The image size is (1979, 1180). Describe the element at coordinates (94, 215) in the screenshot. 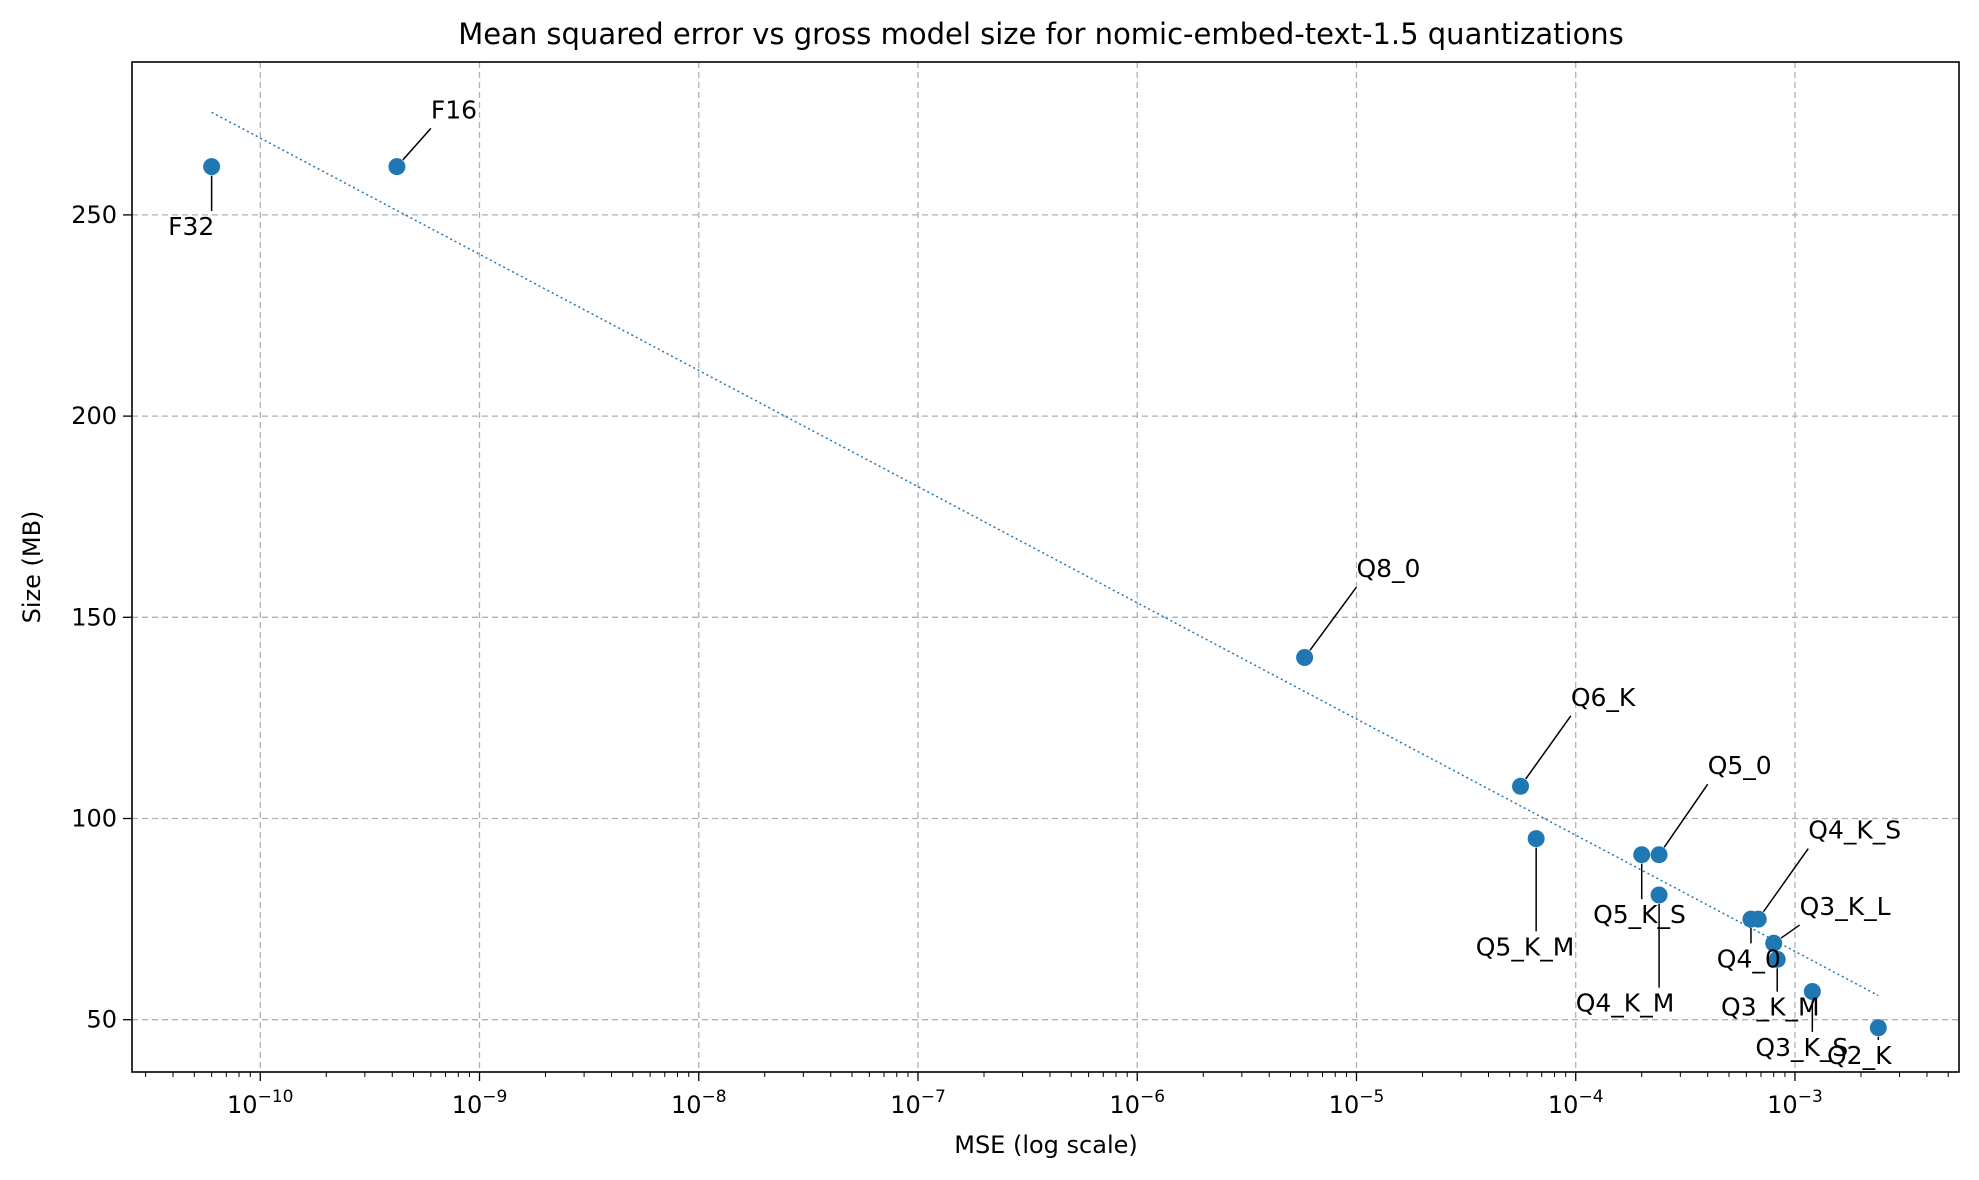

I see `y-tick-label: 250` at that location.